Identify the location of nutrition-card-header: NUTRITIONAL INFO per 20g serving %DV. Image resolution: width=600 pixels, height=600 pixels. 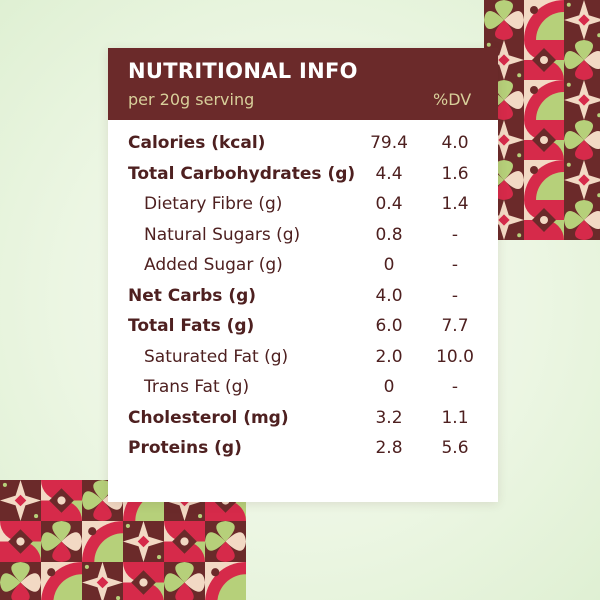
(303, 84).